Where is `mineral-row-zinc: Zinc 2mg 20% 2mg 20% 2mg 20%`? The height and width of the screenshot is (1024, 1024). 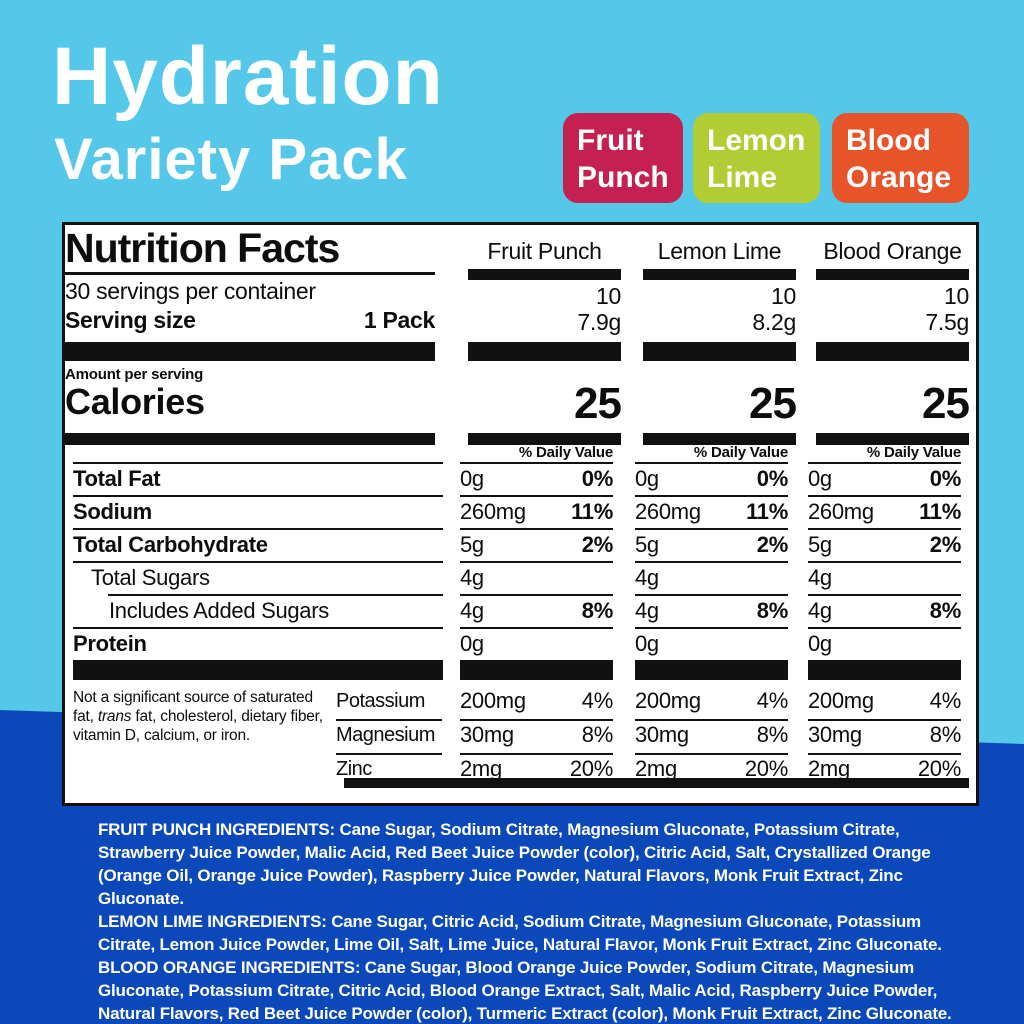 mineral-row-zinc: Zinc 2mg 20% 2mg 20% 2mg 20% is located at coordinates (517, 768).